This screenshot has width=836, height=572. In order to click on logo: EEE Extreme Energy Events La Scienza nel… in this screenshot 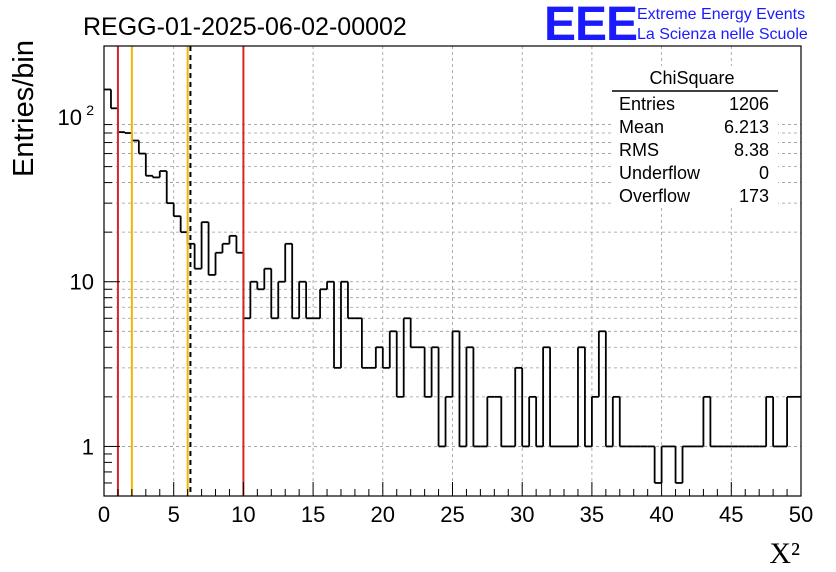, I will do `click(676, 25)`.